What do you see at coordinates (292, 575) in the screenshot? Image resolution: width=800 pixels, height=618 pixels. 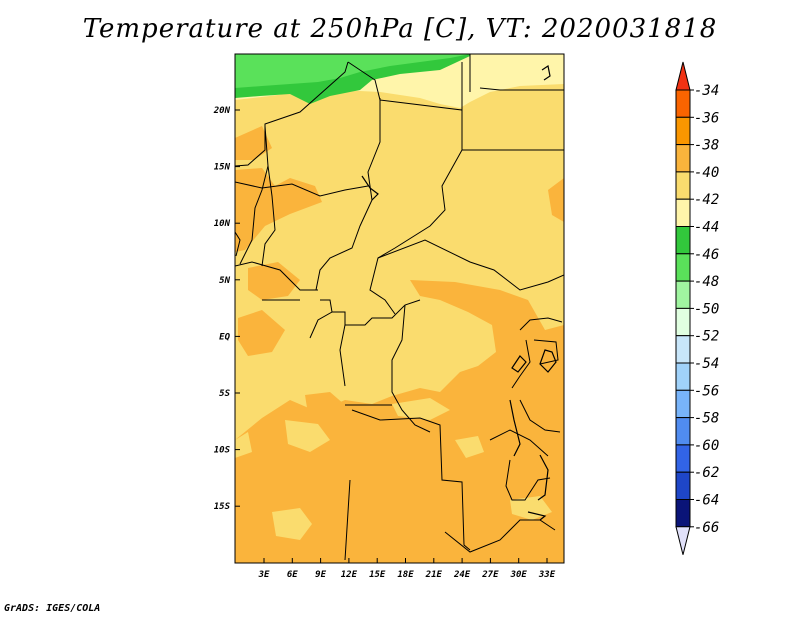 I see `lon-label: 6E` at bounding box center [292, 575].